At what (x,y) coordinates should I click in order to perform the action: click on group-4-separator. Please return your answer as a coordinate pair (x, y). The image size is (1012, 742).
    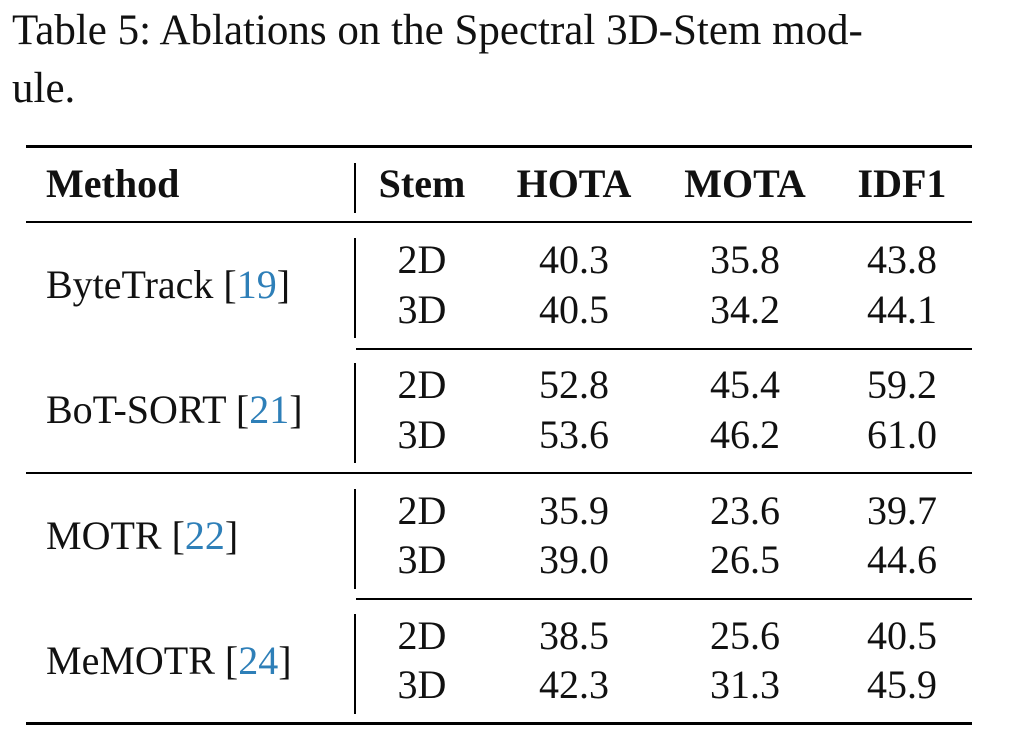
    Looking at the image, I should click on (355, 664).